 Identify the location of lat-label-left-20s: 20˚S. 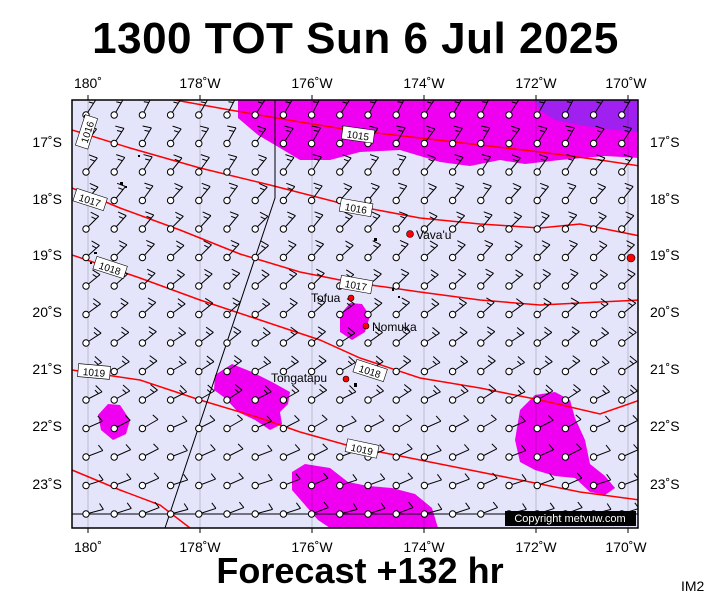
(47, 312).